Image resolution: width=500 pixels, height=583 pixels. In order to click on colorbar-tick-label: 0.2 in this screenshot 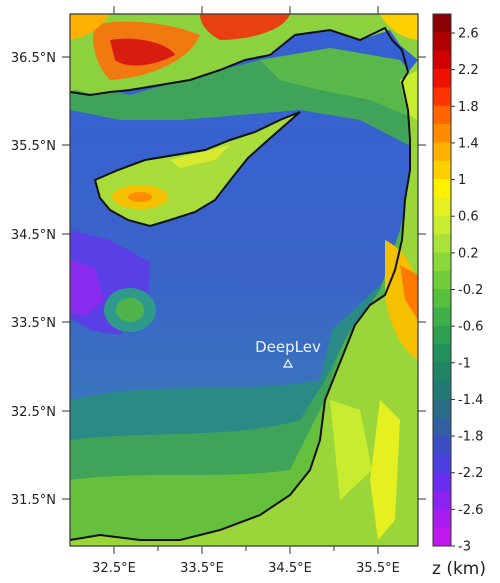, I will do `click(468, 253)`.